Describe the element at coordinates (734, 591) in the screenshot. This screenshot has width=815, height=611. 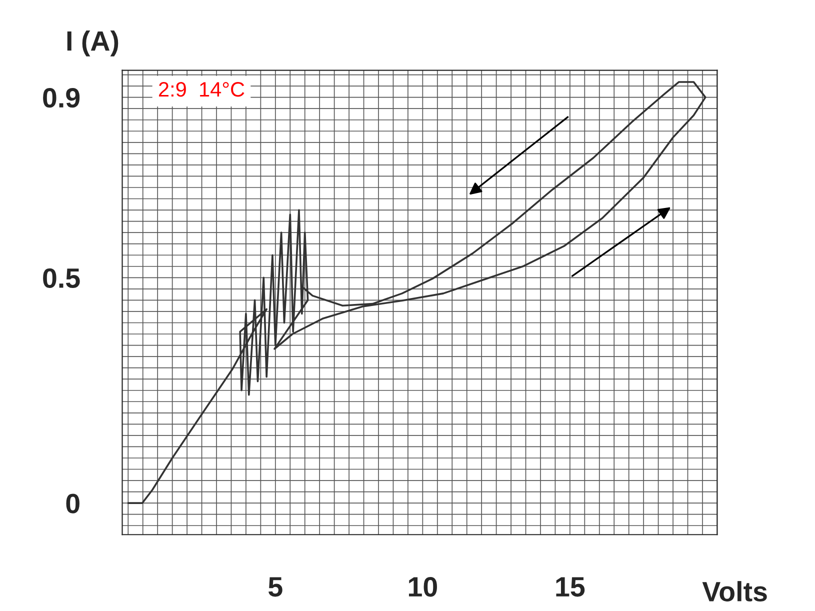
I see `x-axis-title: Volts` at that location.